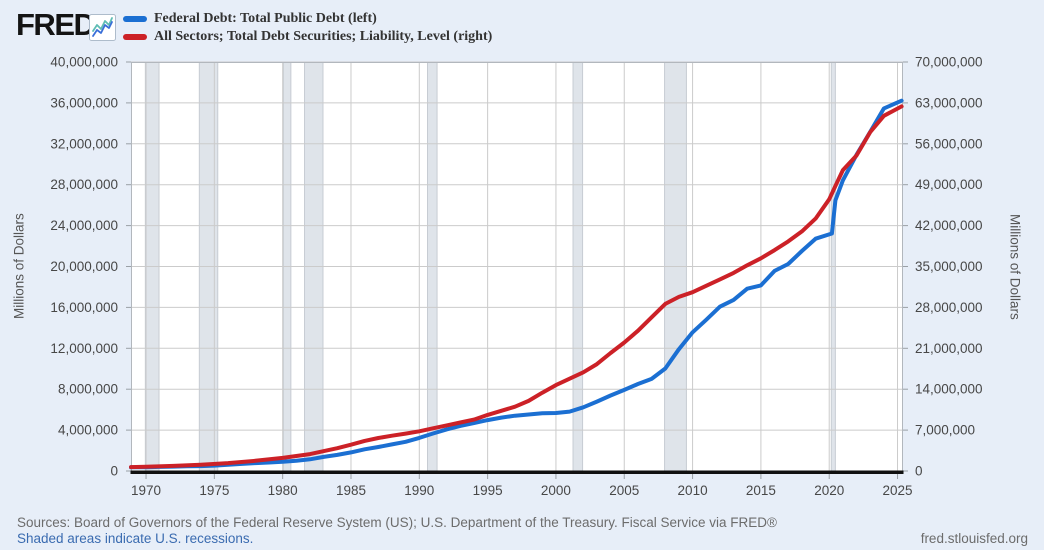 The image size is (1044, 550). What do you see at coordinates (556, 490) in the screenshot?
I see `x-axis-tick-label: 2000` at bounding box center [556, 490].